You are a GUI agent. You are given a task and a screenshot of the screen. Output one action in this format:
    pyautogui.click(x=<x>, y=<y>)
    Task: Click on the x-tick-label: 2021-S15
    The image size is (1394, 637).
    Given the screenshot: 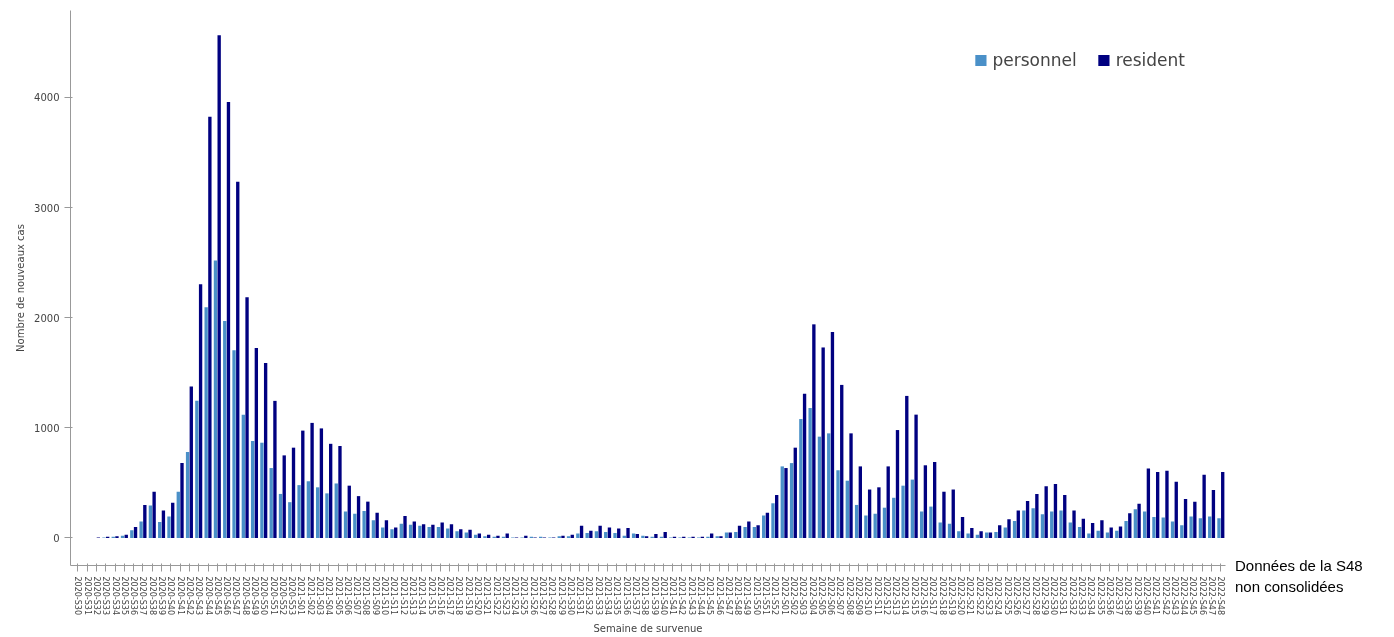 What is the action you would take?
    pyautogui.click(x=431, y=596)
    